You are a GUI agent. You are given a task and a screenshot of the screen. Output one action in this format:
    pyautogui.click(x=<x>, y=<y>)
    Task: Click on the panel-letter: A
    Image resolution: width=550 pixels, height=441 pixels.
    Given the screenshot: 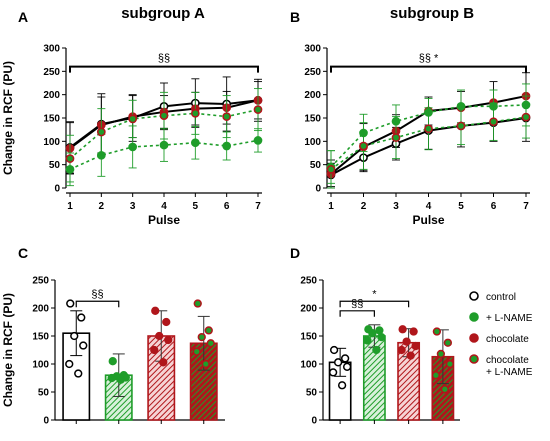 What is the action you would take?
    pyautogui.click(x=23, y=17)
    